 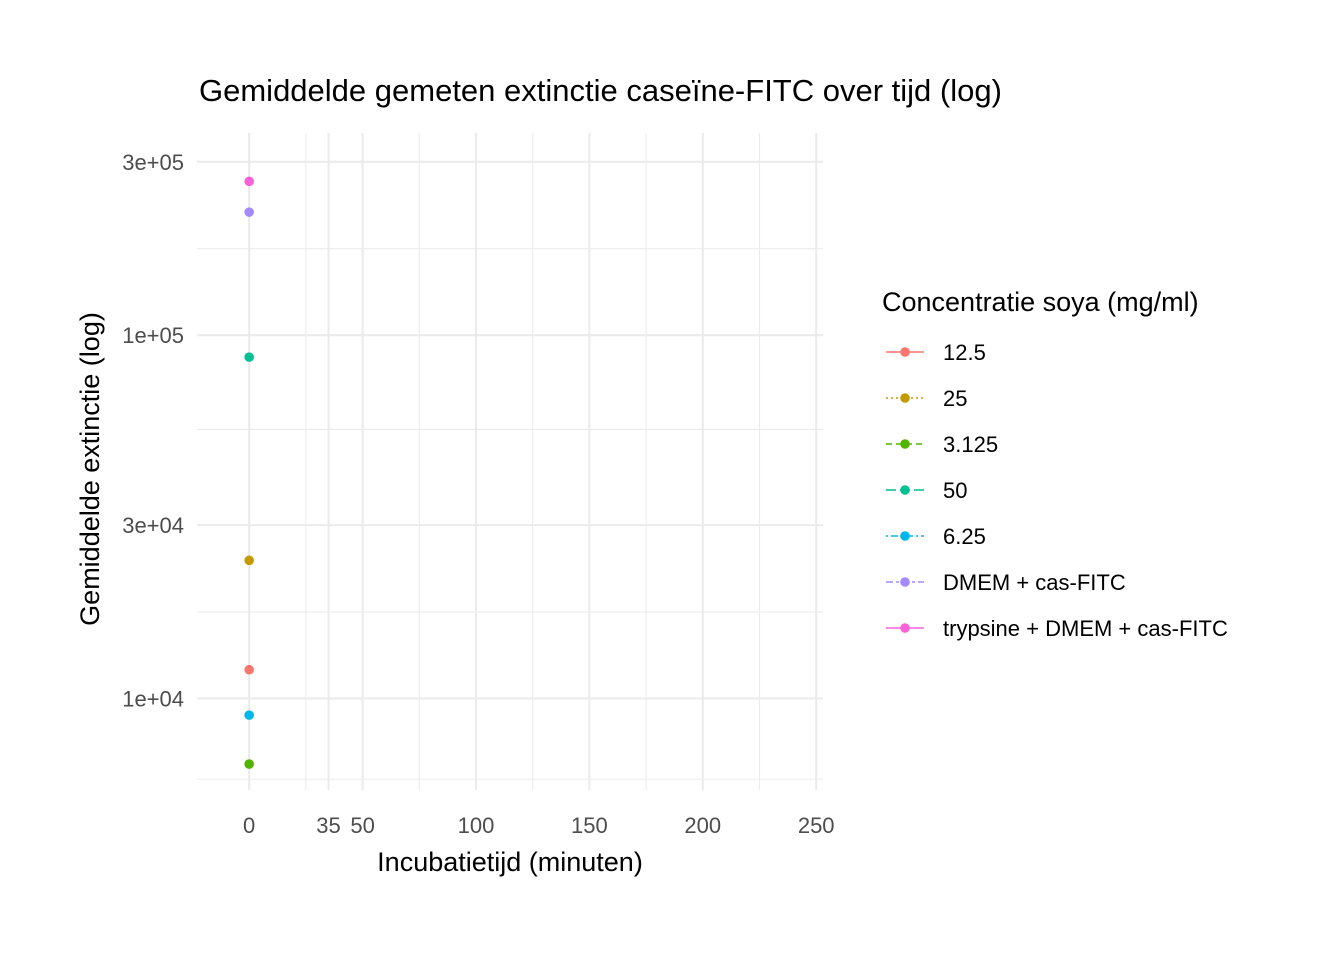 What do you see at coordinates (510, 862) in the screenshot?
I see `x-axis-title: Incubatietijd (minuten)` at bounding box center [510, 862].